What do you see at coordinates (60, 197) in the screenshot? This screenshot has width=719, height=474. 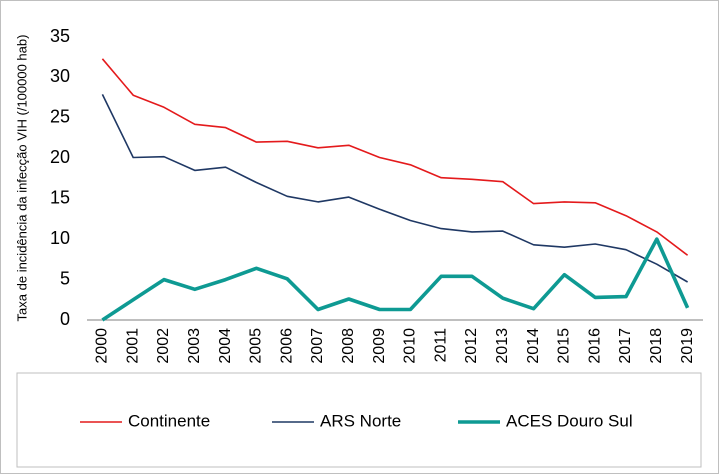 I see `y-tick-label: 15` at bounding box center [60, 197].